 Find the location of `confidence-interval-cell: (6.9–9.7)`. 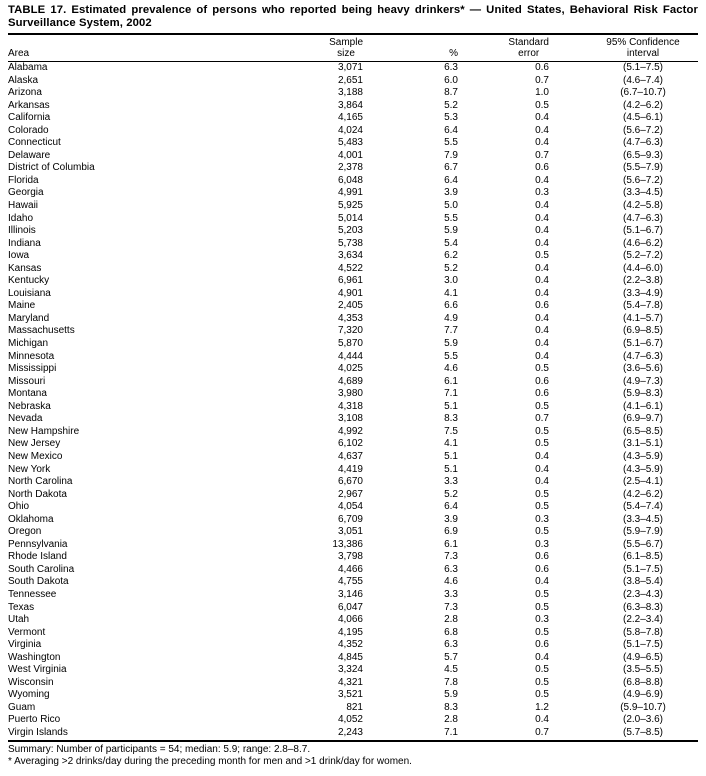

confidence-interval-cell: (6.9–9.7) is located at coordinates (643, 419).